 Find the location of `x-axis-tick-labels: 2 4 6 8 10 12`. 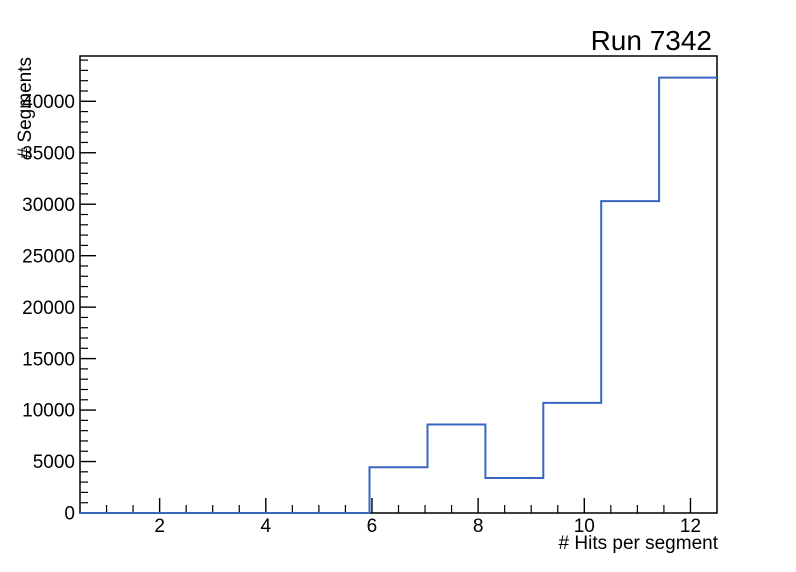

x-axis-tick-labels: 2 4 6 8 10 12 is located at coordinates (427, 526).